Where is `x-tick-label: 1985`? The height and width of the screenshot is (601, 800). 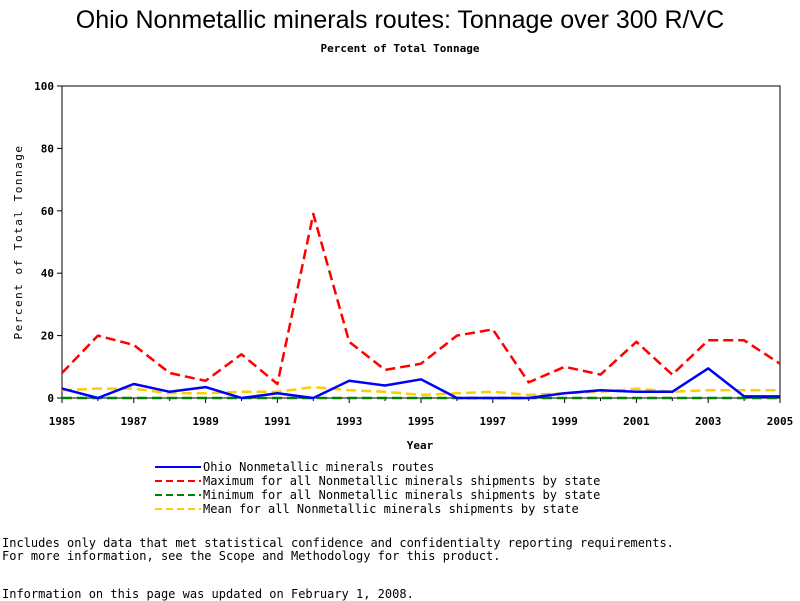 x-tick-label: 1985 is located at coordinates (62, 421).